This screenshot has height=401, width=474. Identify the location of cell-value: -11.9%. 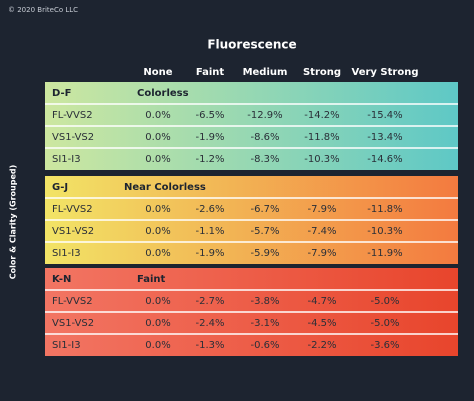
(384, 253).